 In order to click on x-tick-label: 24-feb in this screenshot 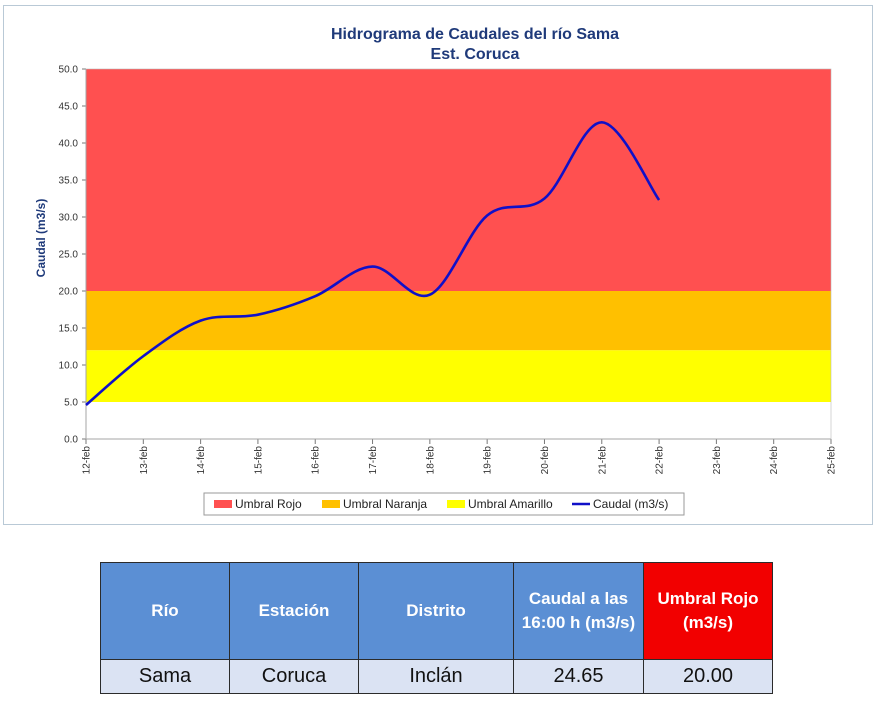, I will do `click(774, 460)`.